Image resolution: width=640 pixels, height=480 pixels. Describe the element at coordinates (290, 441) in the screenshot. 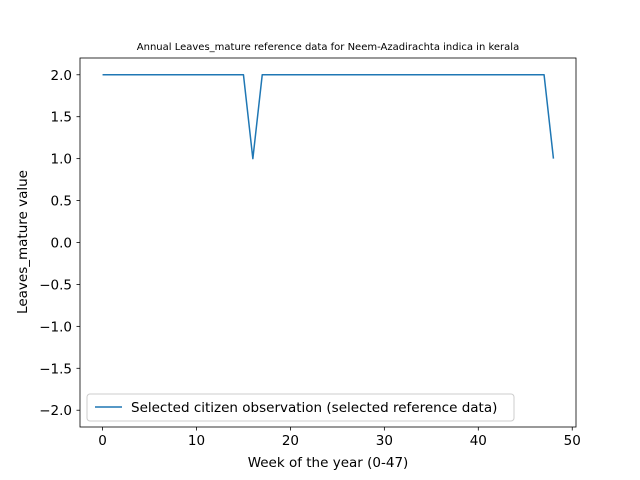

I see `x-tick-label: 20` at that location.